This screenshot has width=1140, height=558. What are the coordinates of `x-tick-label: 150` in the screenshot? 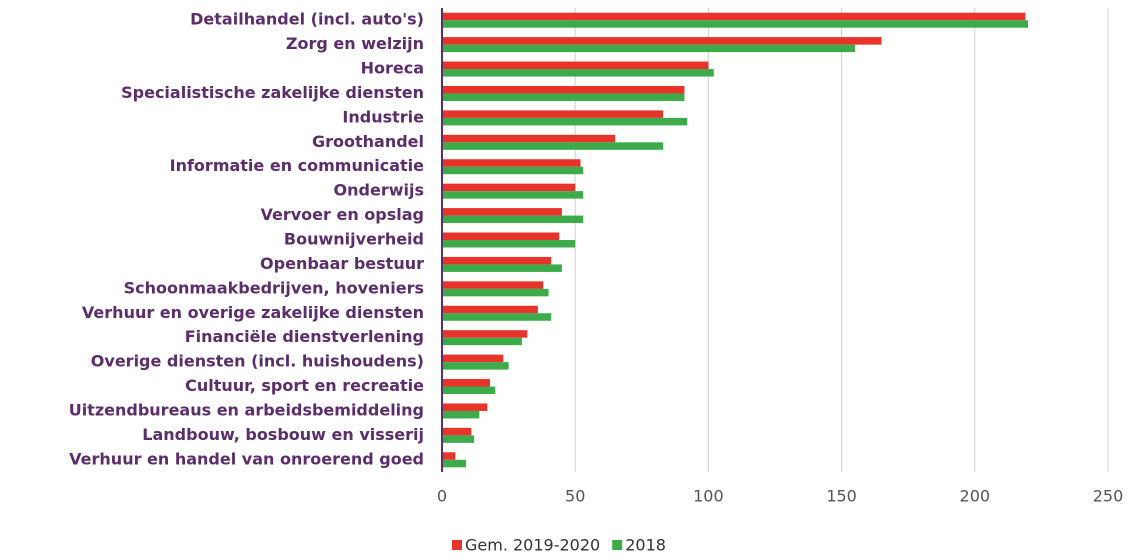 It's located at (841, 496).